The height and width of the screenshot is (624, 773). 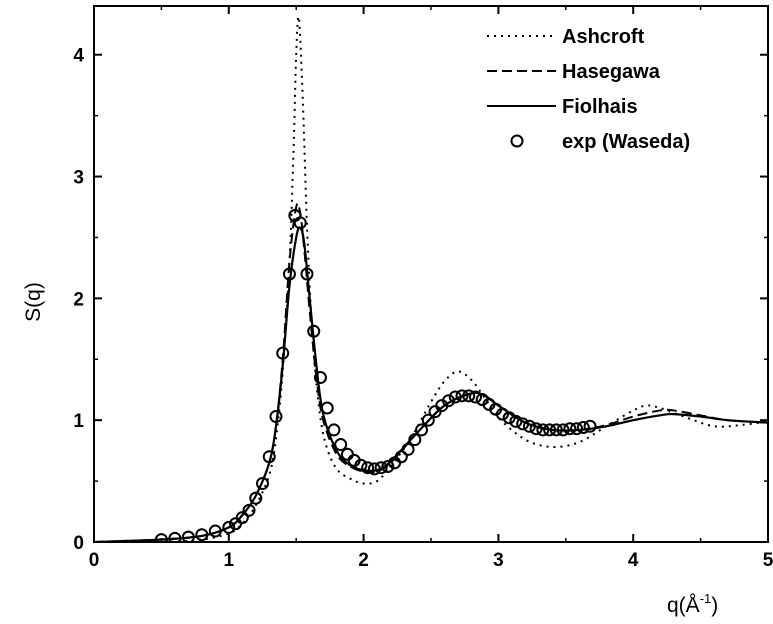 I want to click on y-axis-title: S(q), so click(x=33, y=302).